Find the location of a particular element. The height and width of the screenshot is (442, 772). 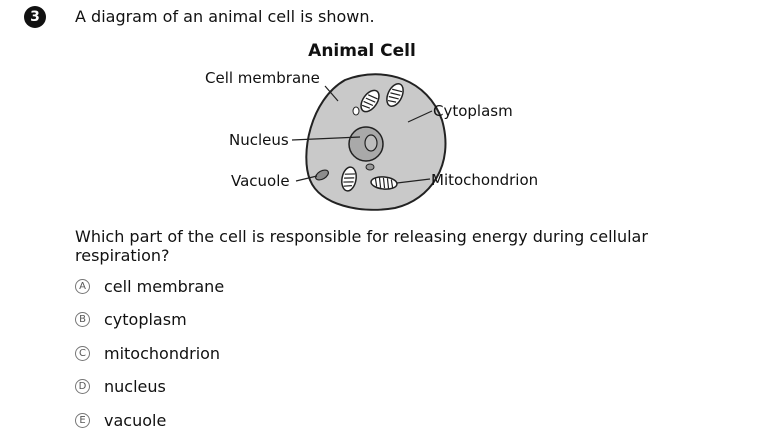

vacuole-shape is located at coordinates (322, 175).